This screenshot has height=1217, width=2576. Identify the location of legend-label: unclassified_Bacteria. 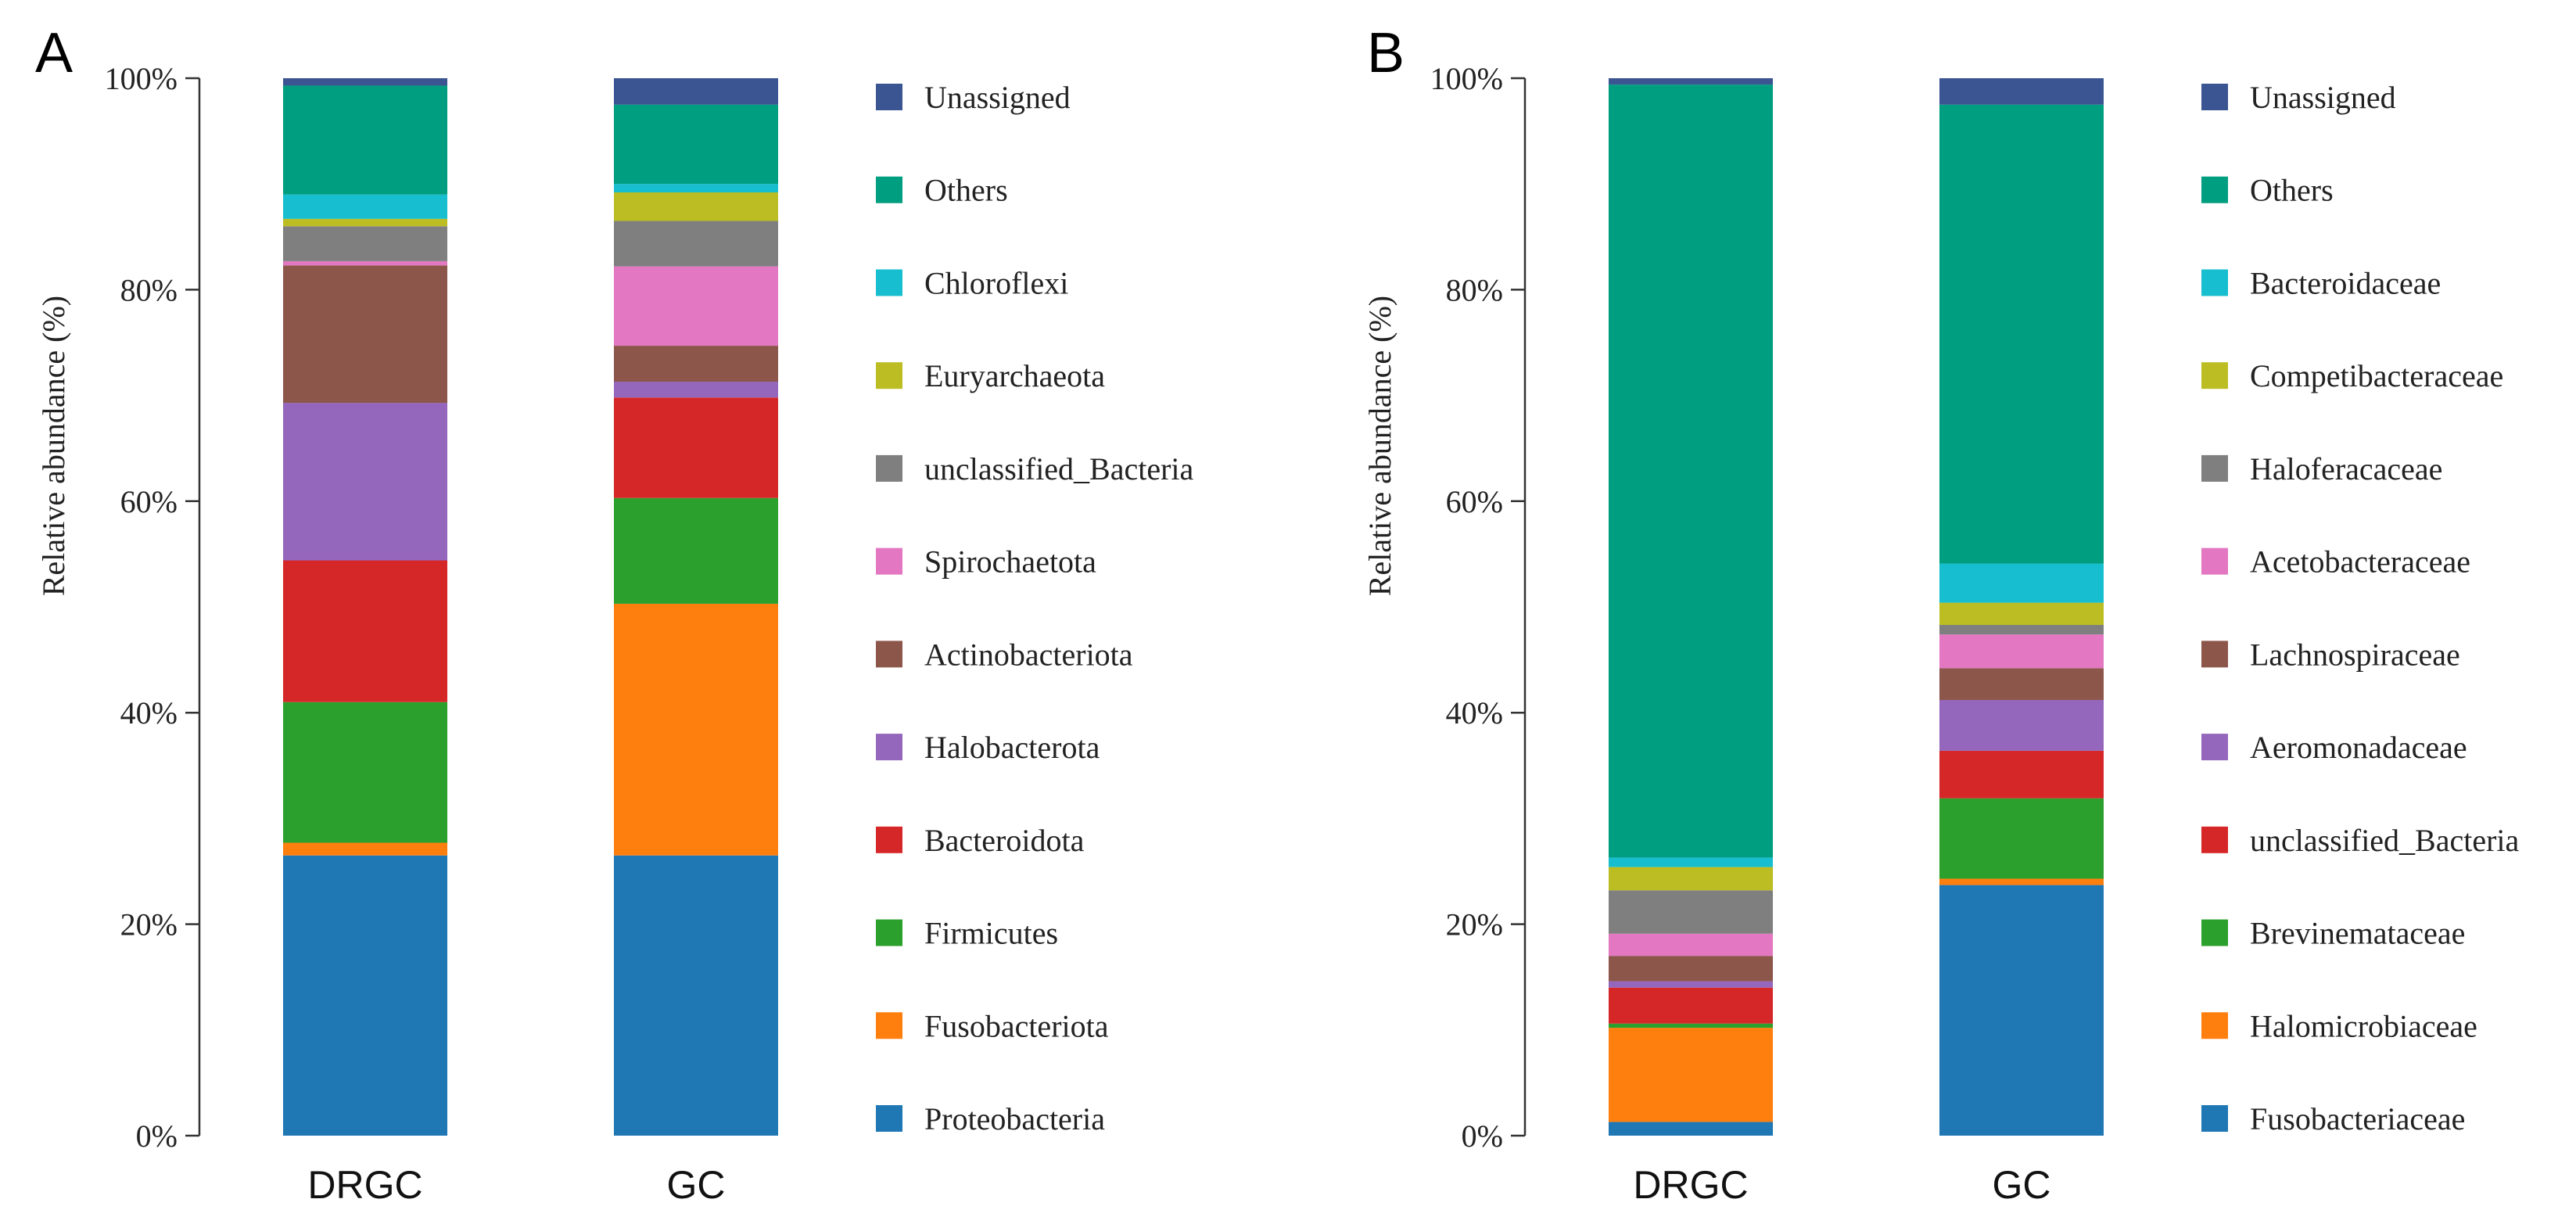
(2385, 841).